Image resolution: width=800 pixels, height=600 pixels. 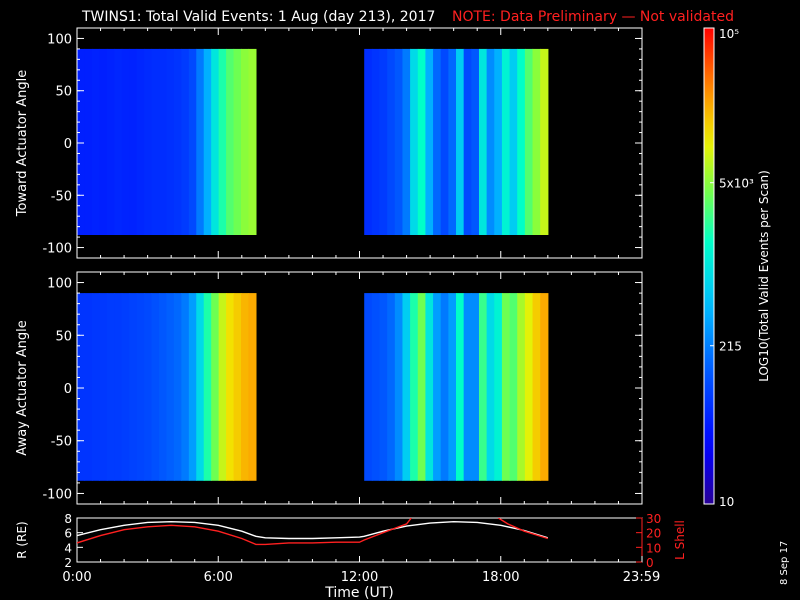 What do you see at coordinates (593, 17) in the screenshot?
I see `preliminary-note: NOTE: Data Preliminary — Not validated` at bounding box center [593, 17].